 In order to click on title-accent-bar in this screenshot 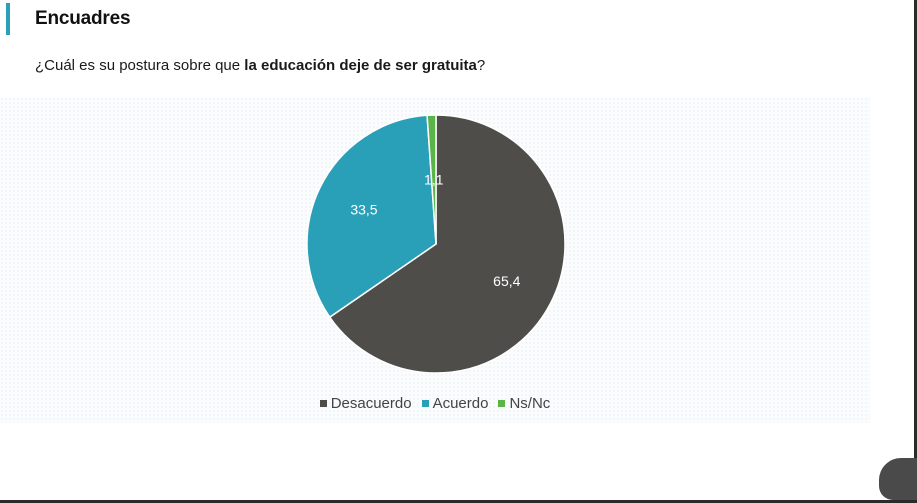, I will do `click(8, 19)`.